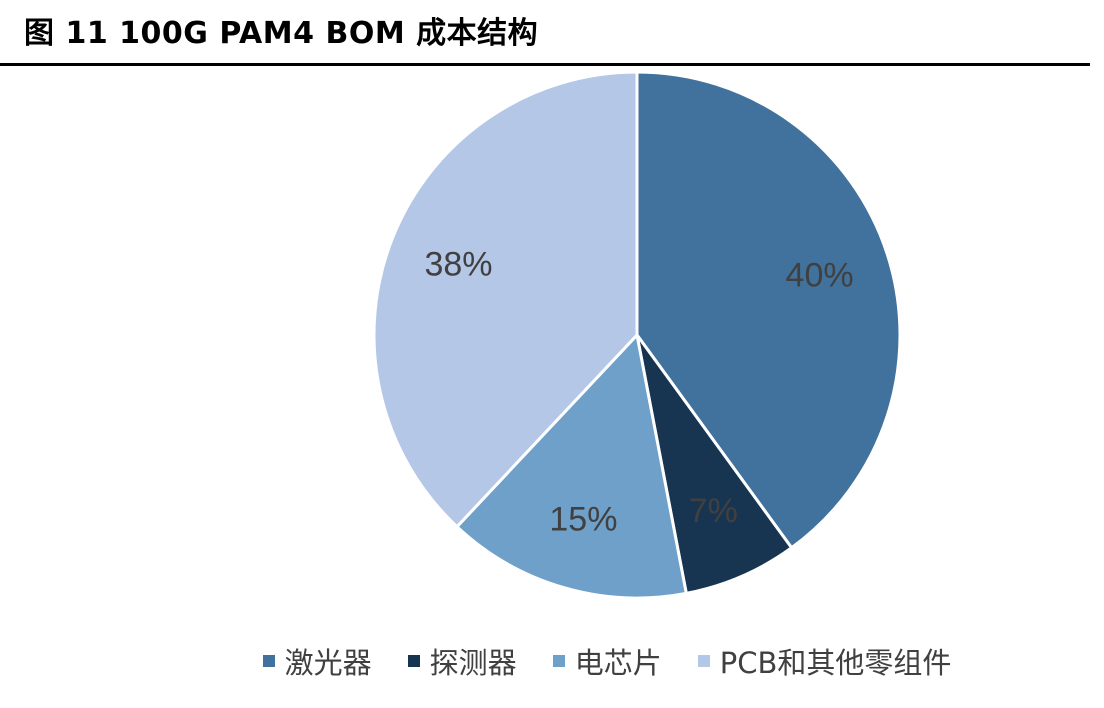 The image size is (1104, 708). What do you see at coordinates (571, 466) in the screenshot?
I see `pie-slice-electrical-chip` at bounding box center [571, 466].